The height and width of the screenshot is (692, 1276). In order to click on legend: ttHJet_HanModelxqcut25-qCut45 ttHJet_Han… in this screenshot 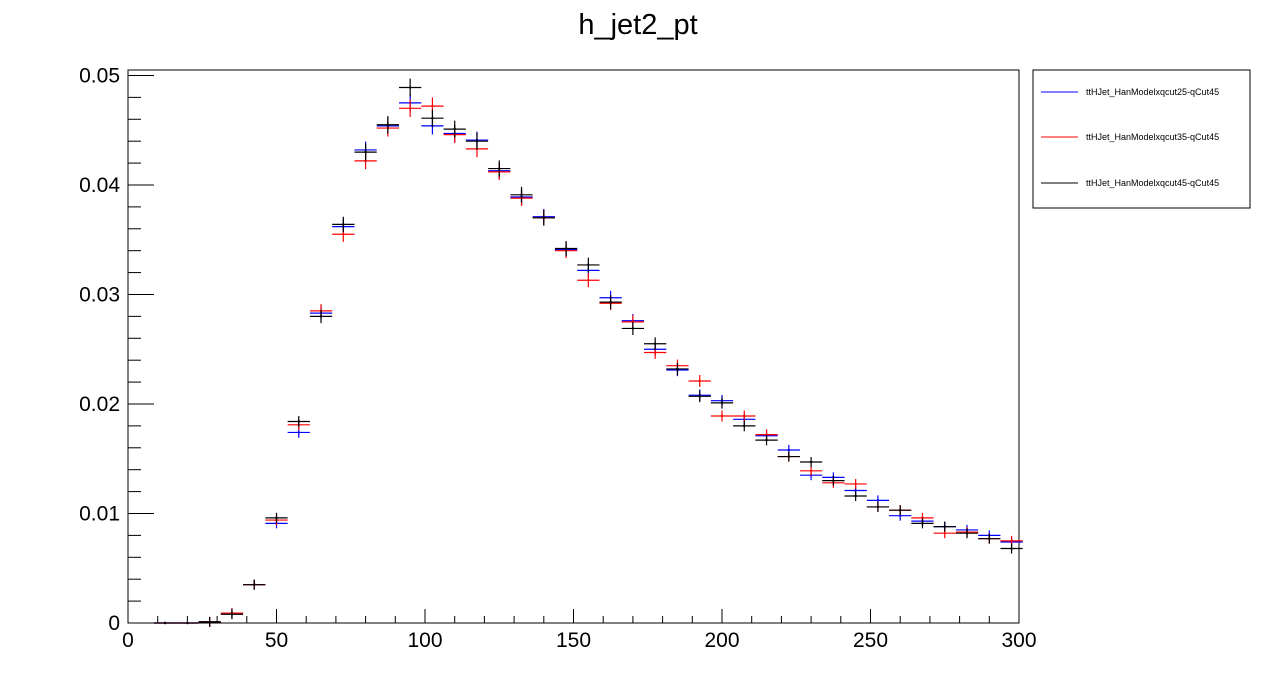, I will do `click(1141, 139)`.